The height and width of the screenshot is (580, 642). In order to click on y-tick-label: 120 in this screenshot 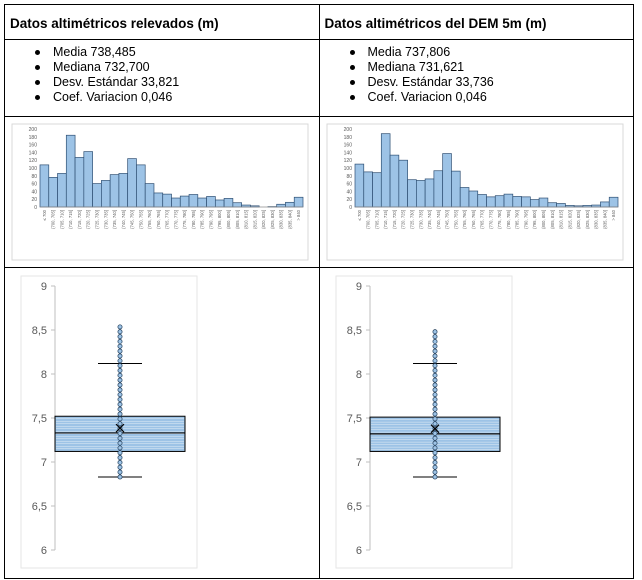, I will do `click(33, 161)`.